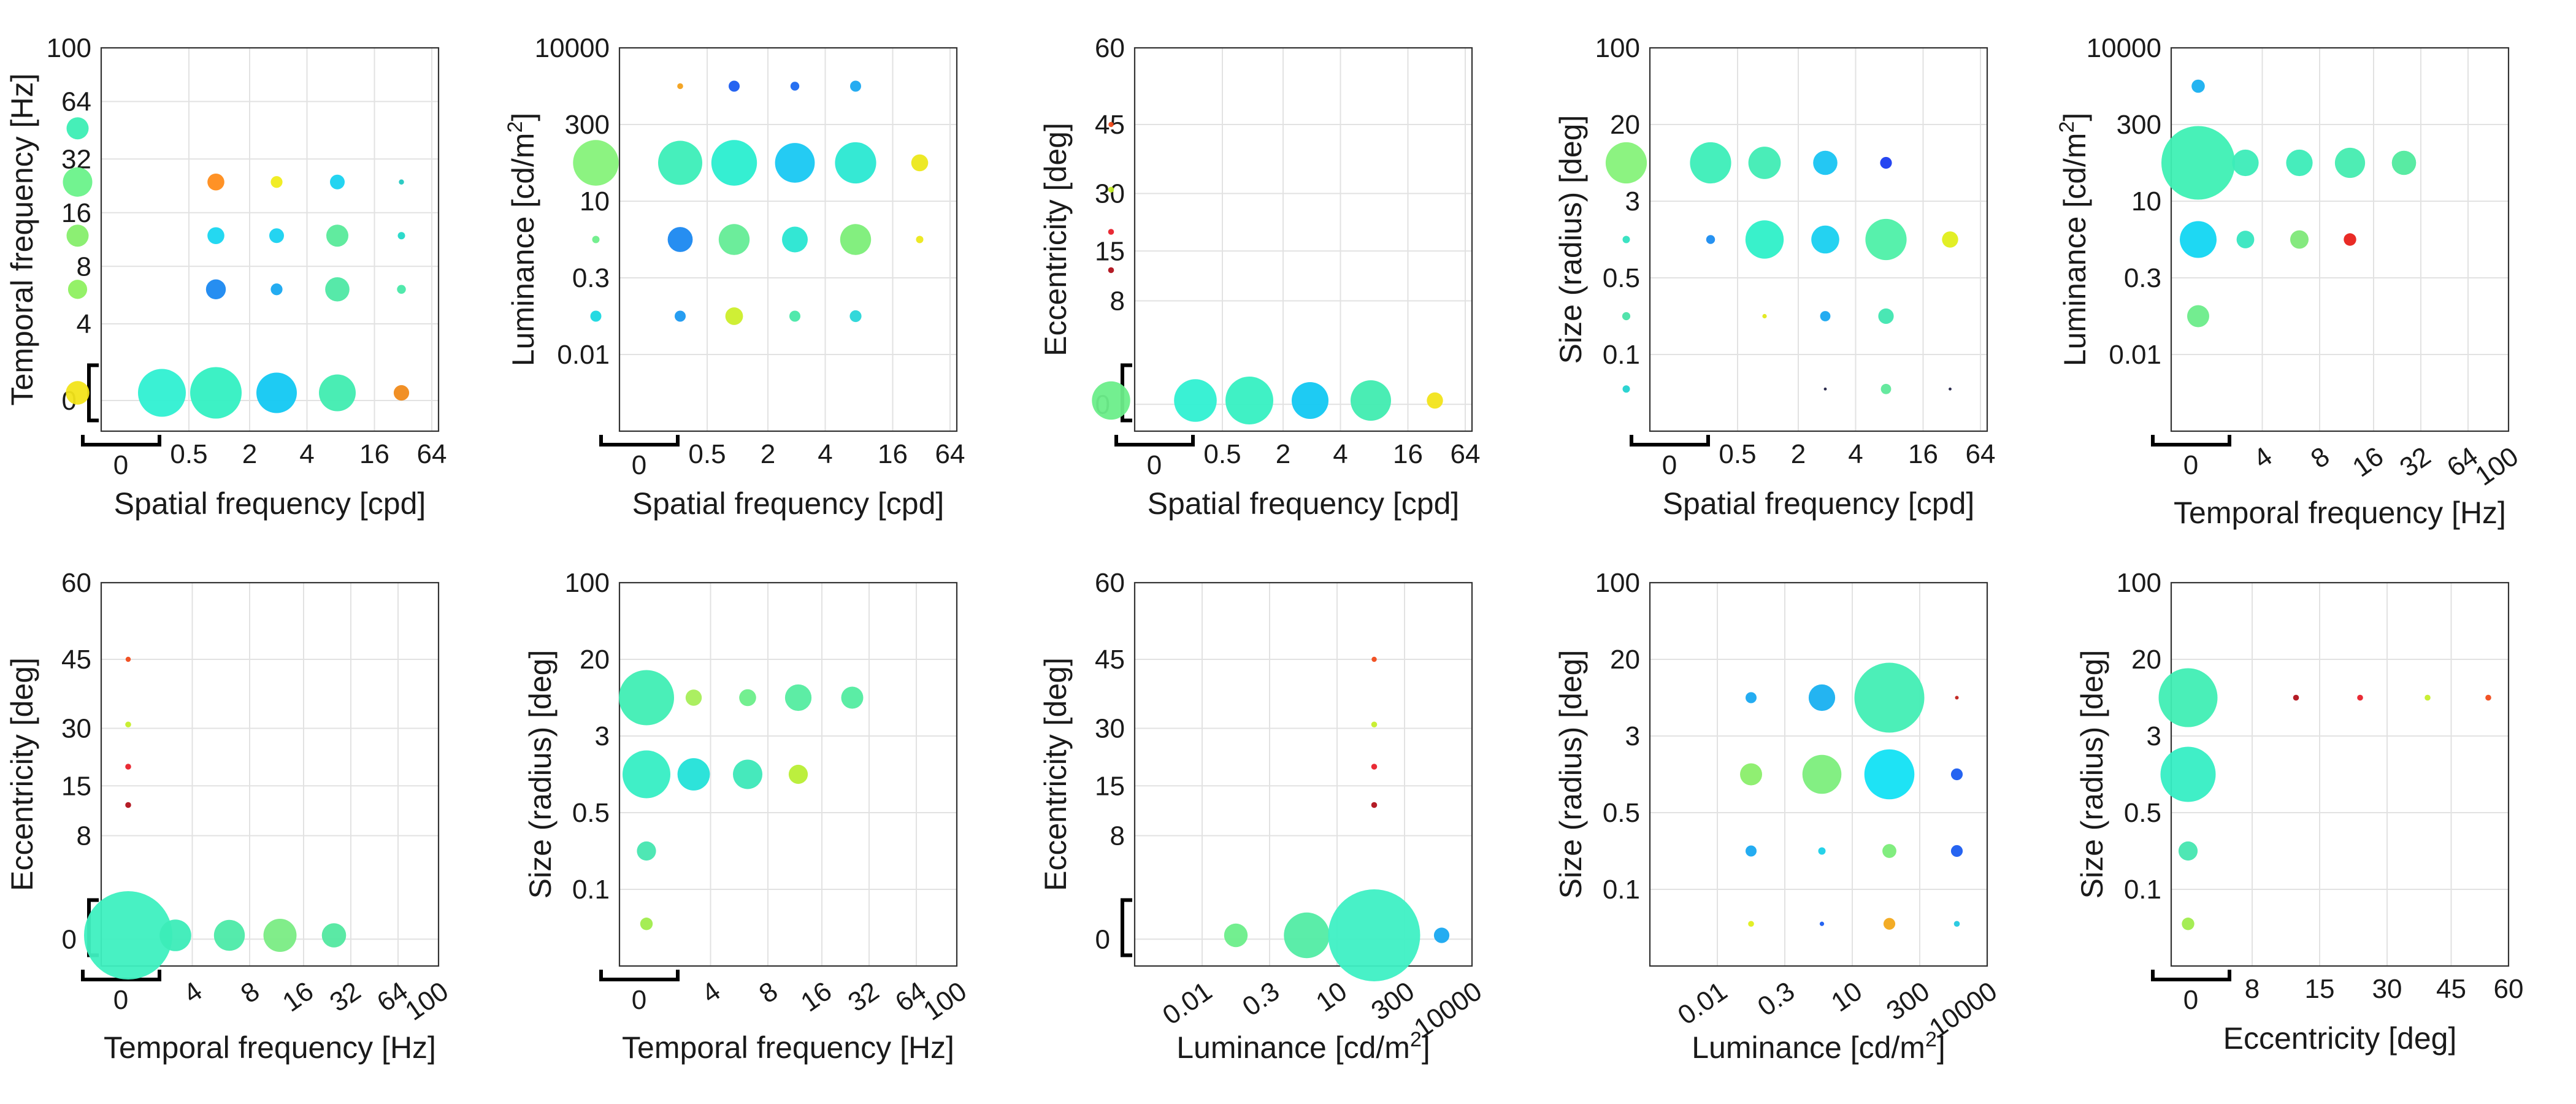  Describe the element at coordinates (2073, 240) in the screenshot. I see `y-axis-label: Luminance [cd/m2]` at that location.